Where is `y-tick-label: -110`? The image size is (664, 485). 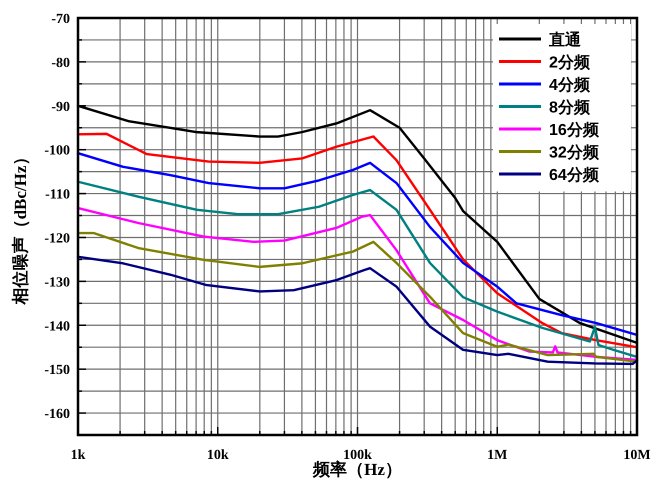 y-tick-label: -110 is located at coordinates (57, 195).